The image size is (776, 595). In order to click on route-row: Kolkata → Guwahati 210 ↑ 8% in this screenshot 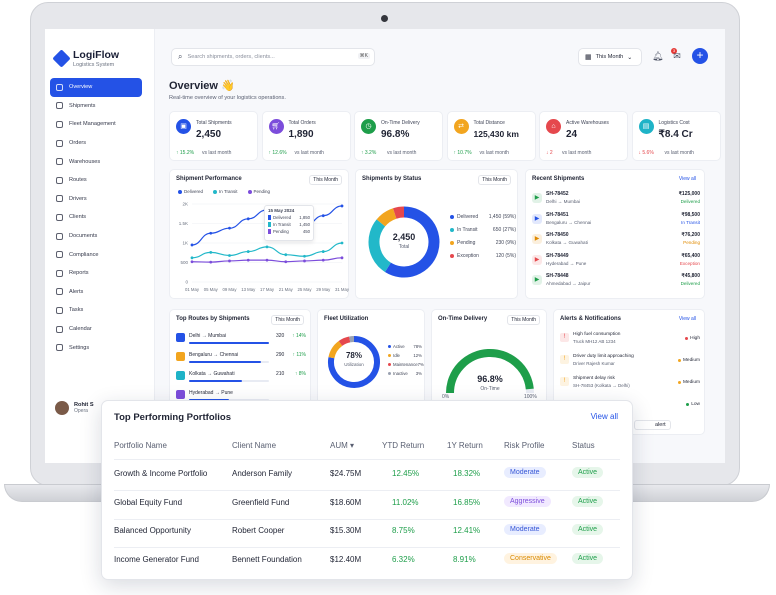, I will do `click(241, 379)`.